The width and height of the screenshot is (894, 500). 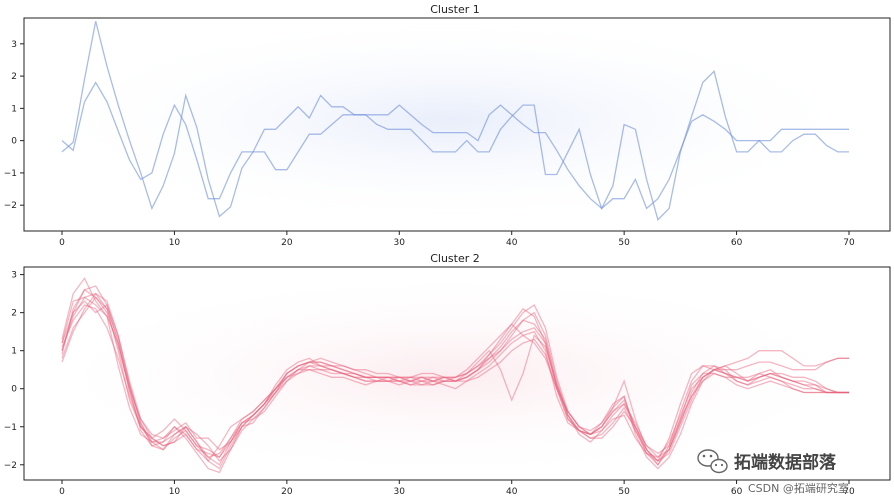 I want to click on watermark-brand: 拓端数据部落, so click(x=785, y=462).